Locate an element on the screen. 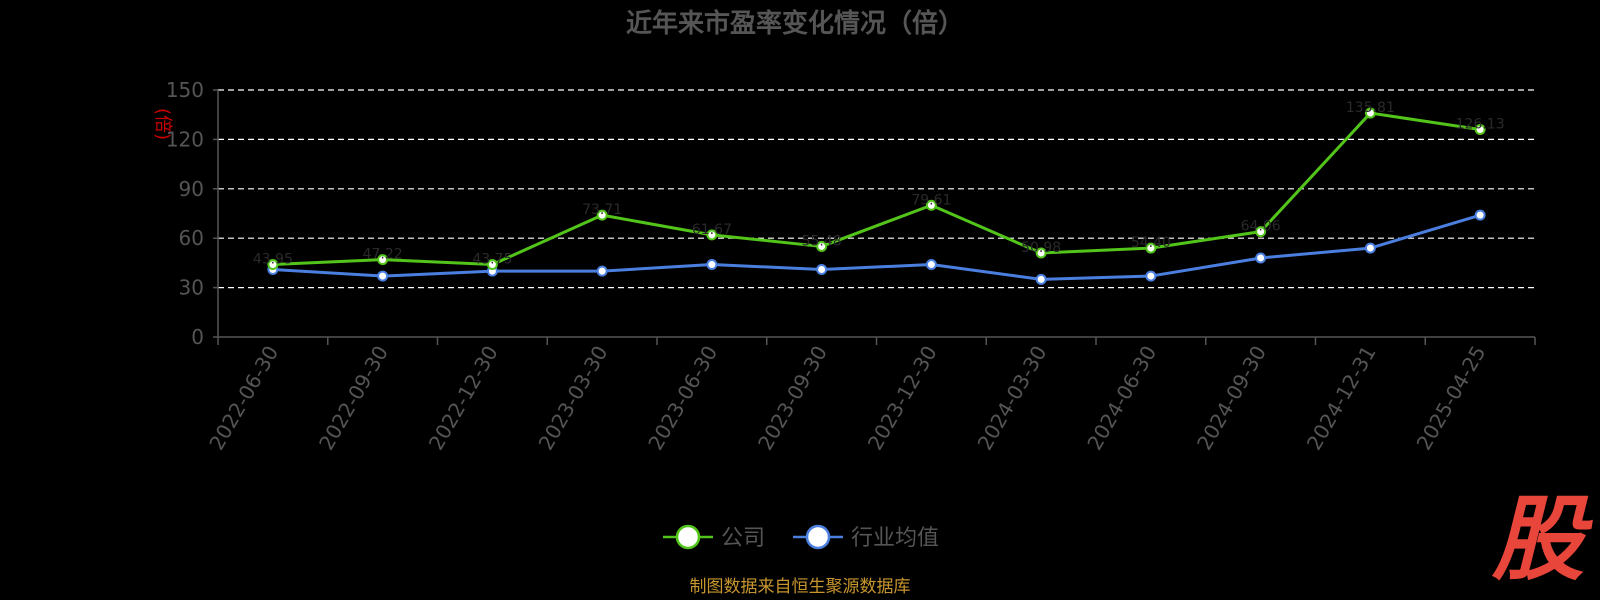 The width and height of the screenshot is (1600, 600). legend-item-industry-average: 行业均值 is located at coordinates (866, 537).